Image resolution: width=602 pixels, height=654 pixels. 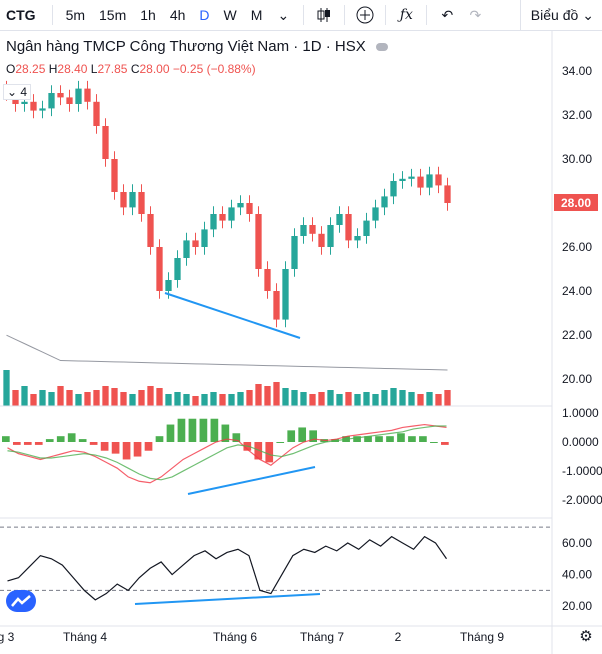 What do you see at coordinates (225, 451) in the screenshot?
I see `macd-pane` at bounding box center [225, 451].